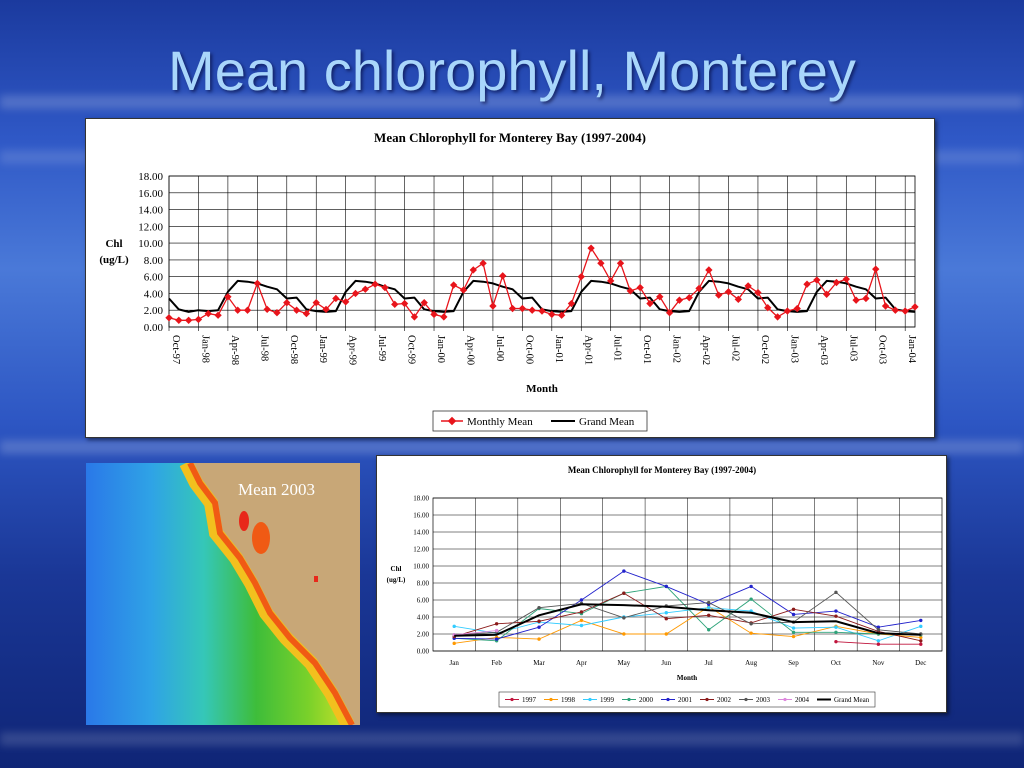 The width and height of the screenshot is (1024, 768). I want to click on x-tick-label: Apr-00, so click(469, 350).